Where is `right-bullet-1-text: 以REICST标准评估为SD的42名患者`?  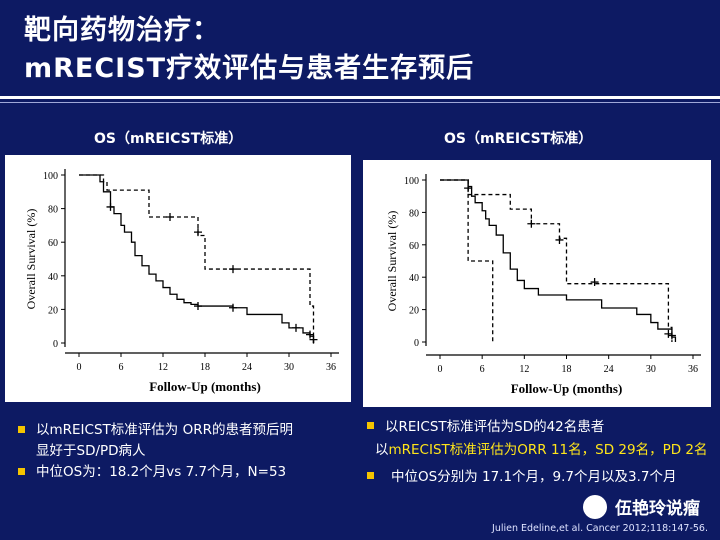
right-bullet-1-text: 以REICST标准评估为SD的42名患者 is located at coordinates (495, 427).